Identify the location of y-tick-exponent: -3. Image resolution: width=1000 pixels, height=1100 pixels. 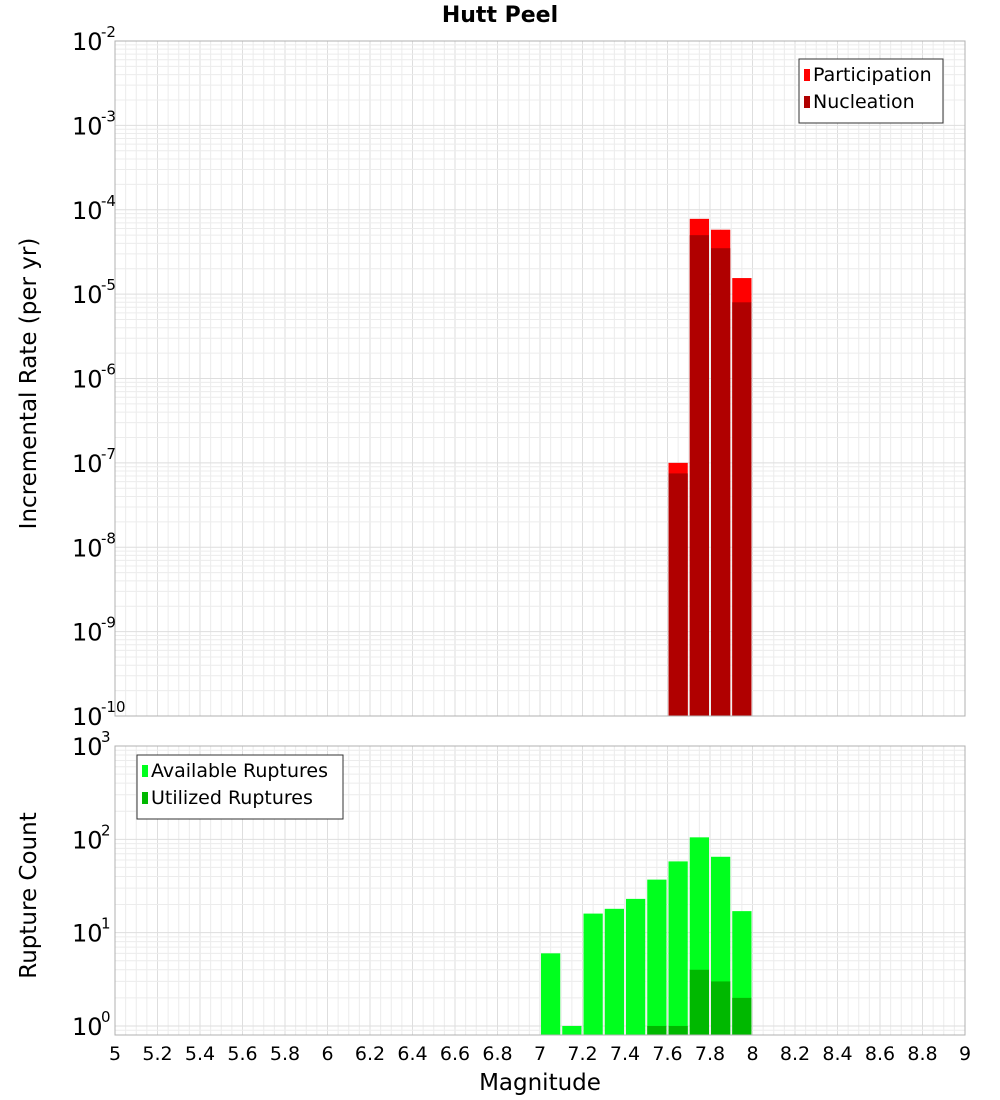
(108, 116).